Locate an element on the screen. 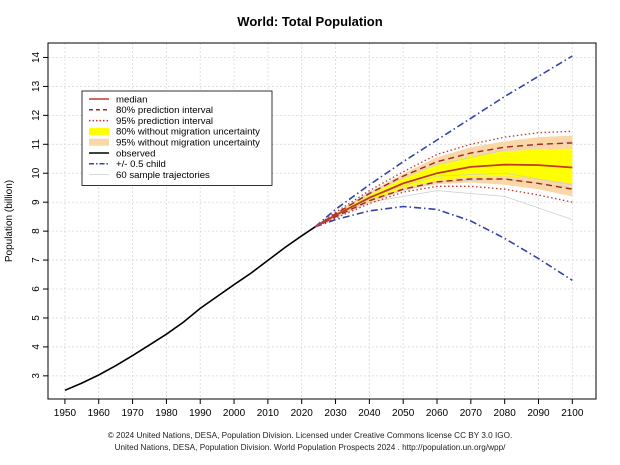 The image size is (620, 465). y-tick-label: 8 is located at coordinates (36, 231).